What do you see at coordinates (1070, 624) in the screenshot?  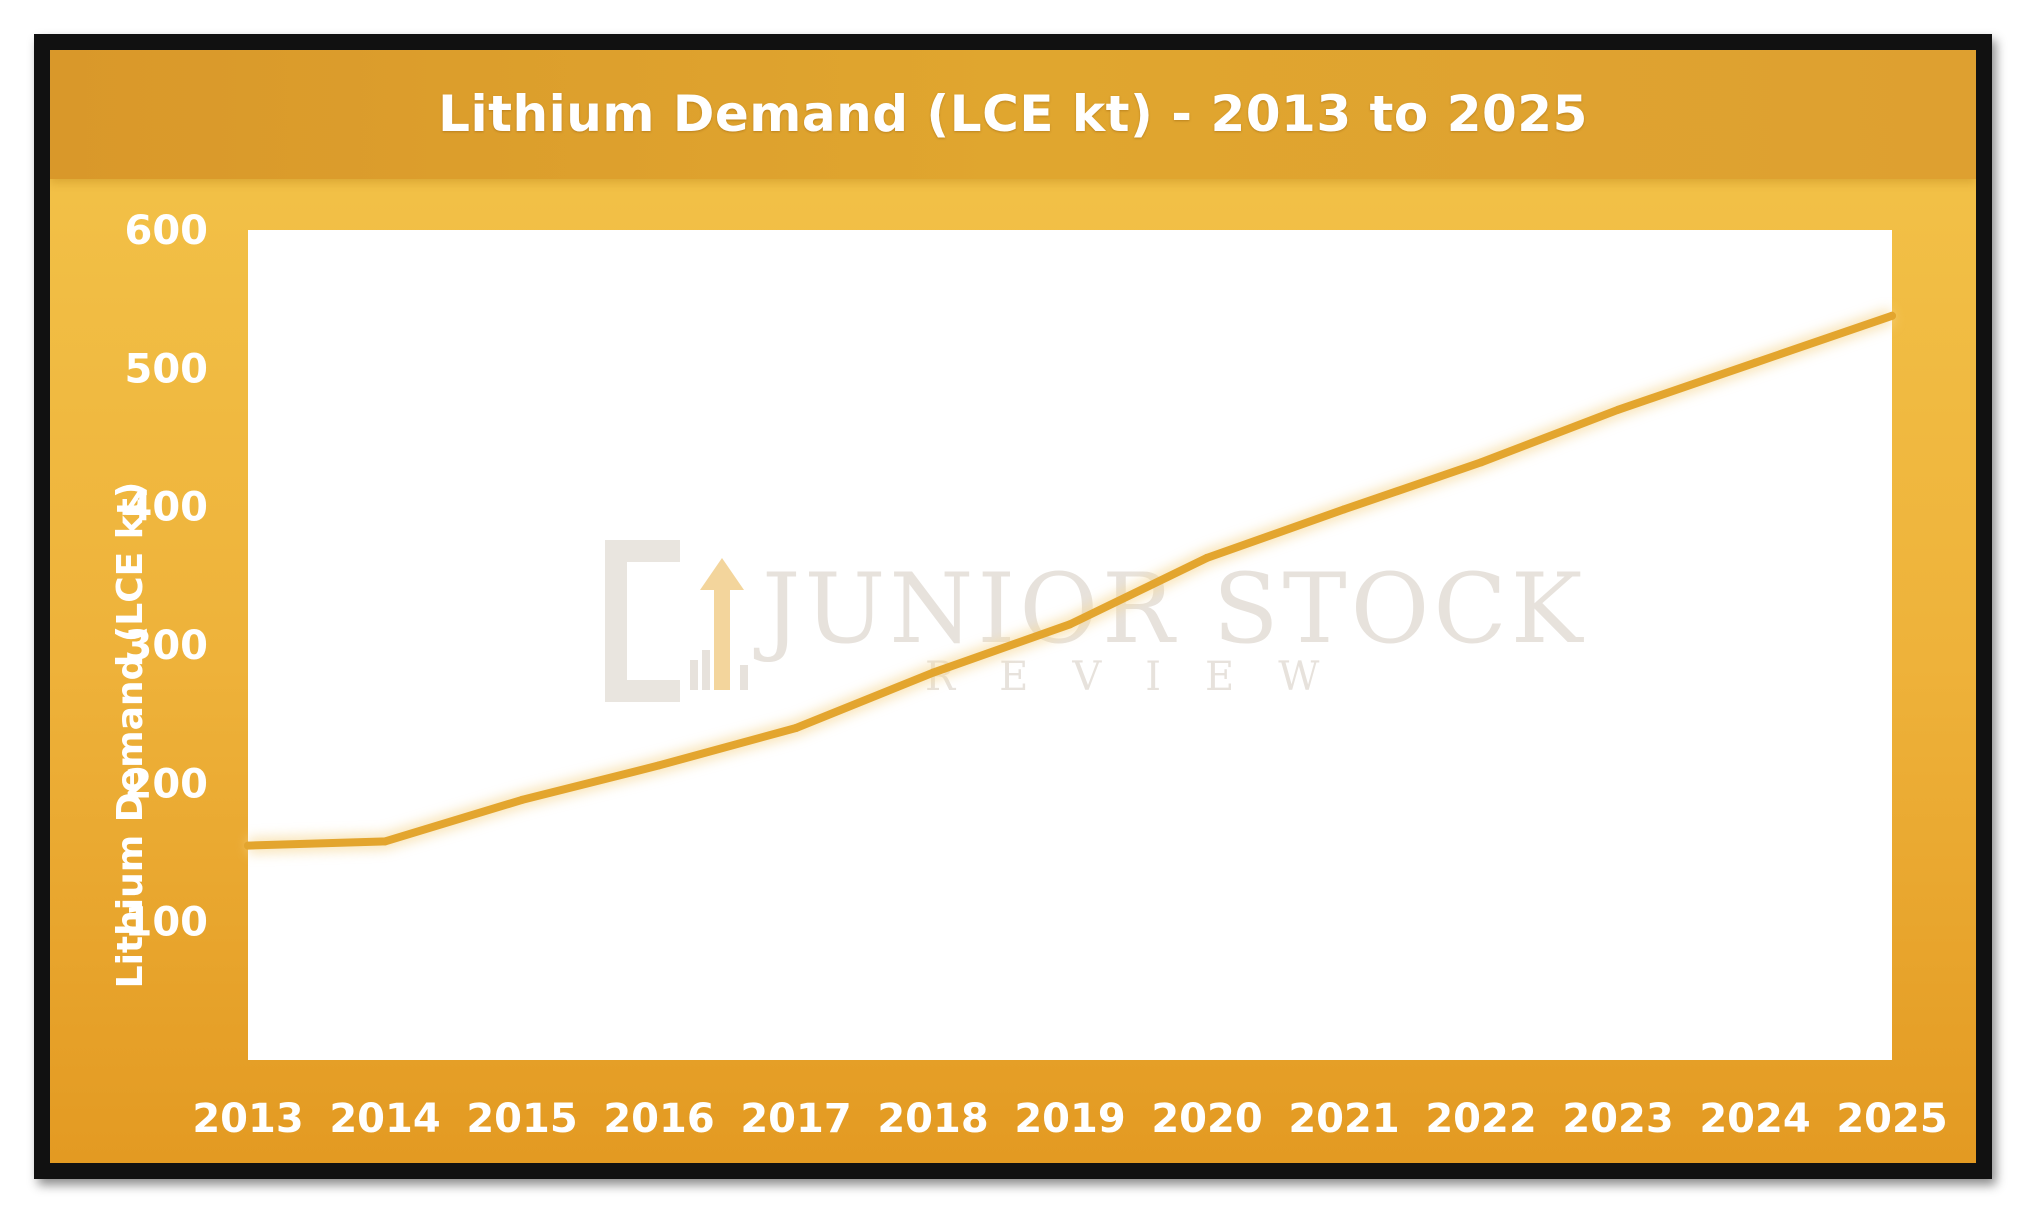 I see `data-point-2019` at bounding box center [1070, 624].